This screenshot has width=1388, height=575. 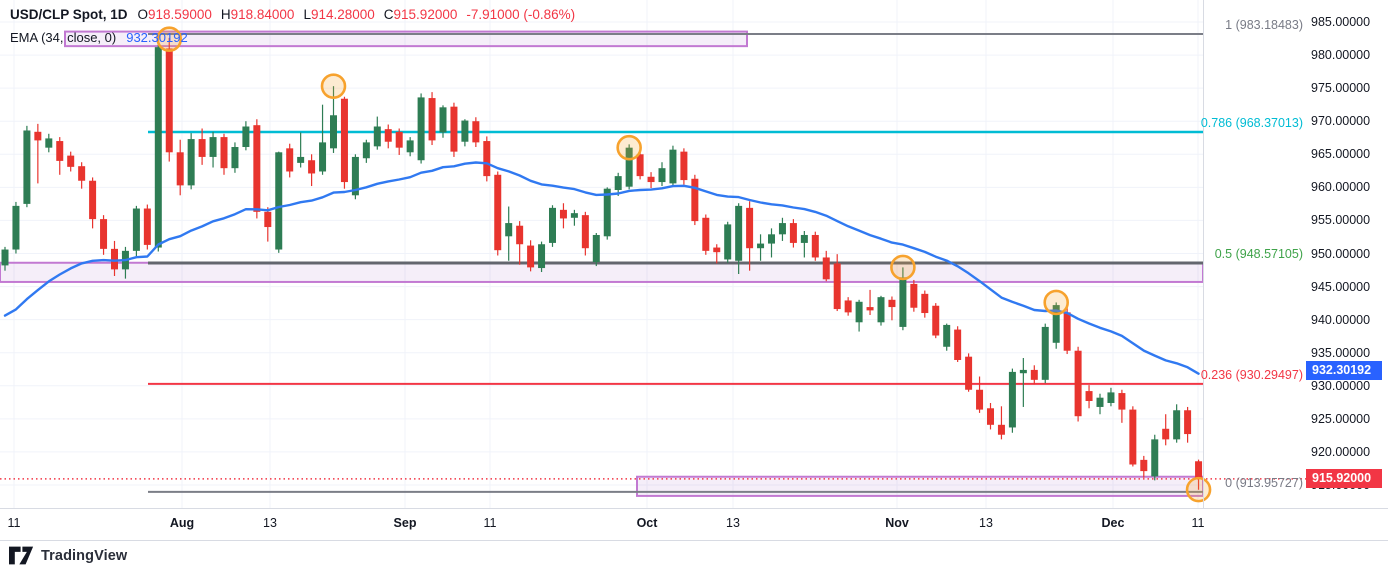 What do you see at coordinates (1341, 187) in the screenshot?
I see `price-axis-label: 960.00000` at bounding box center [1341, 187].